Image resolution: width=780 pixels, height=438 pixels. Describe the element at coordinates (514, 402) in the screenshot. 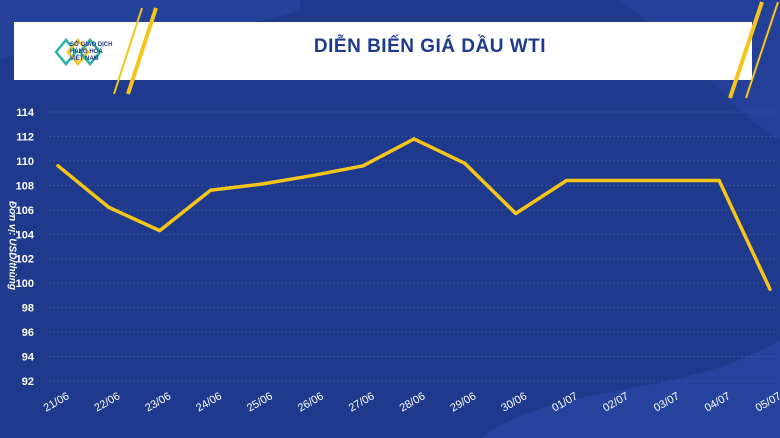

I see `x-tick-label: 30/06` at that location.